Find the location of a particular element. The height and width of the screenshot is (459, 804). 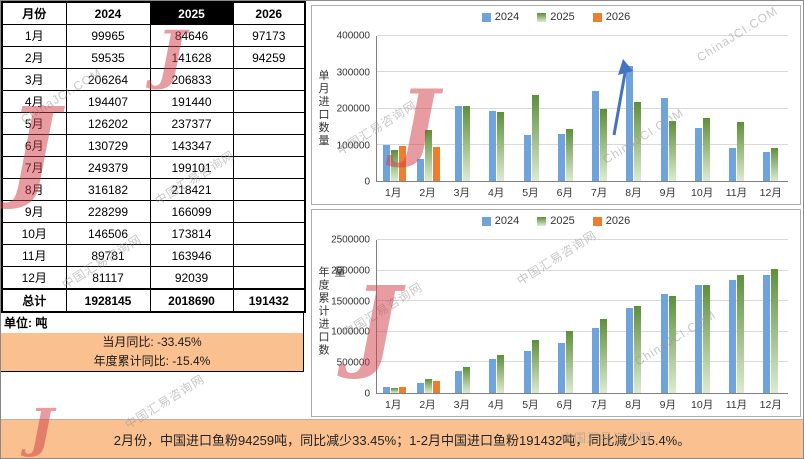

value-cell: 84646 is located at coordinates (191, 35).